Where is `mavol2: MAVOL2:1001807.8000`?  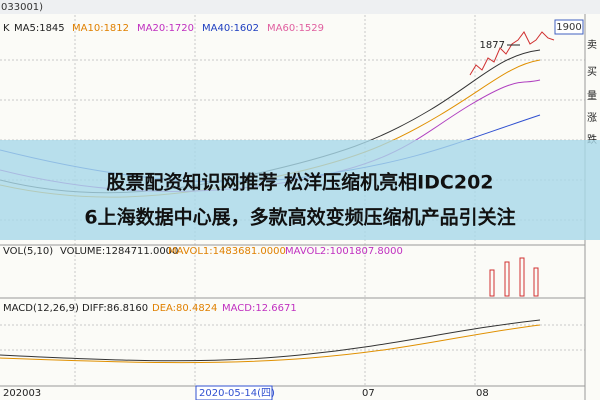
mavol2: MAVOL2:1001807.8000 is located at coordinates (344, 251).